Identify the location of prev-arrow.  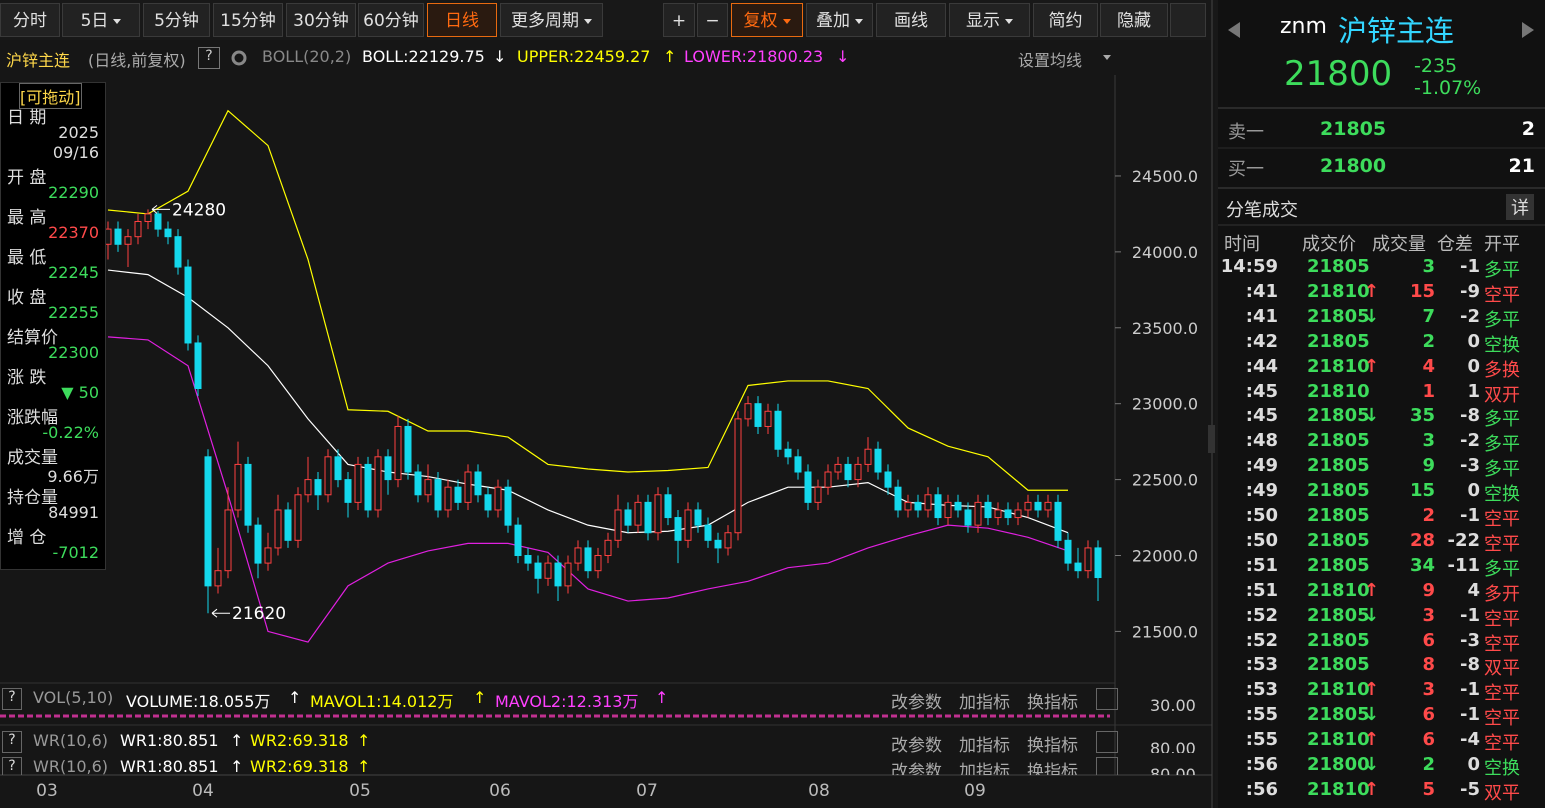
(1234, 30).